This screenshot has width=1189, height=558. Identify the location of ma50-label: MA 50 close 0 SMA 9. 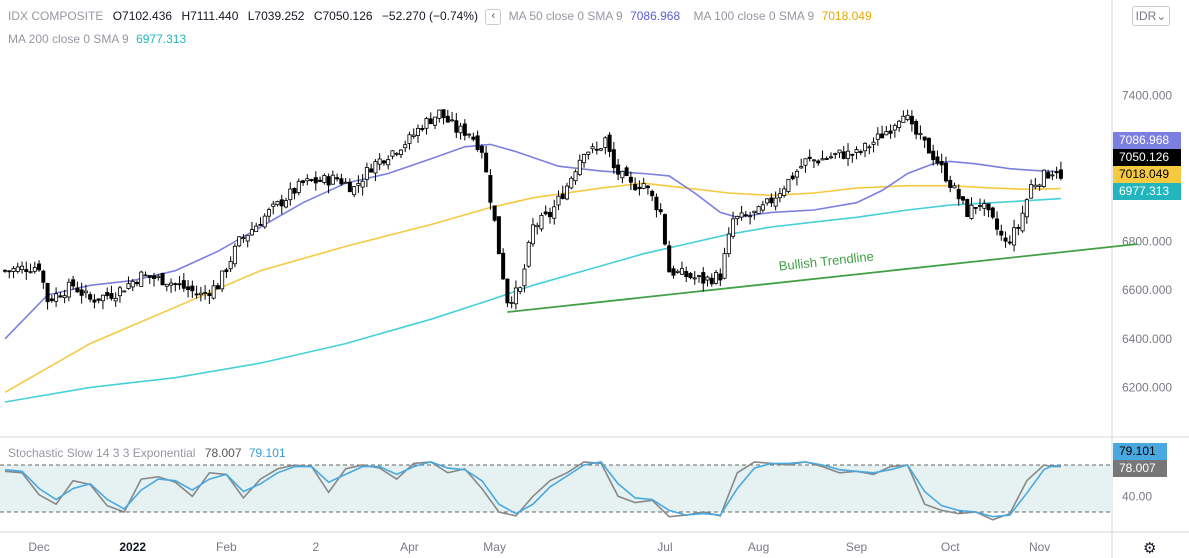
(565, 16).